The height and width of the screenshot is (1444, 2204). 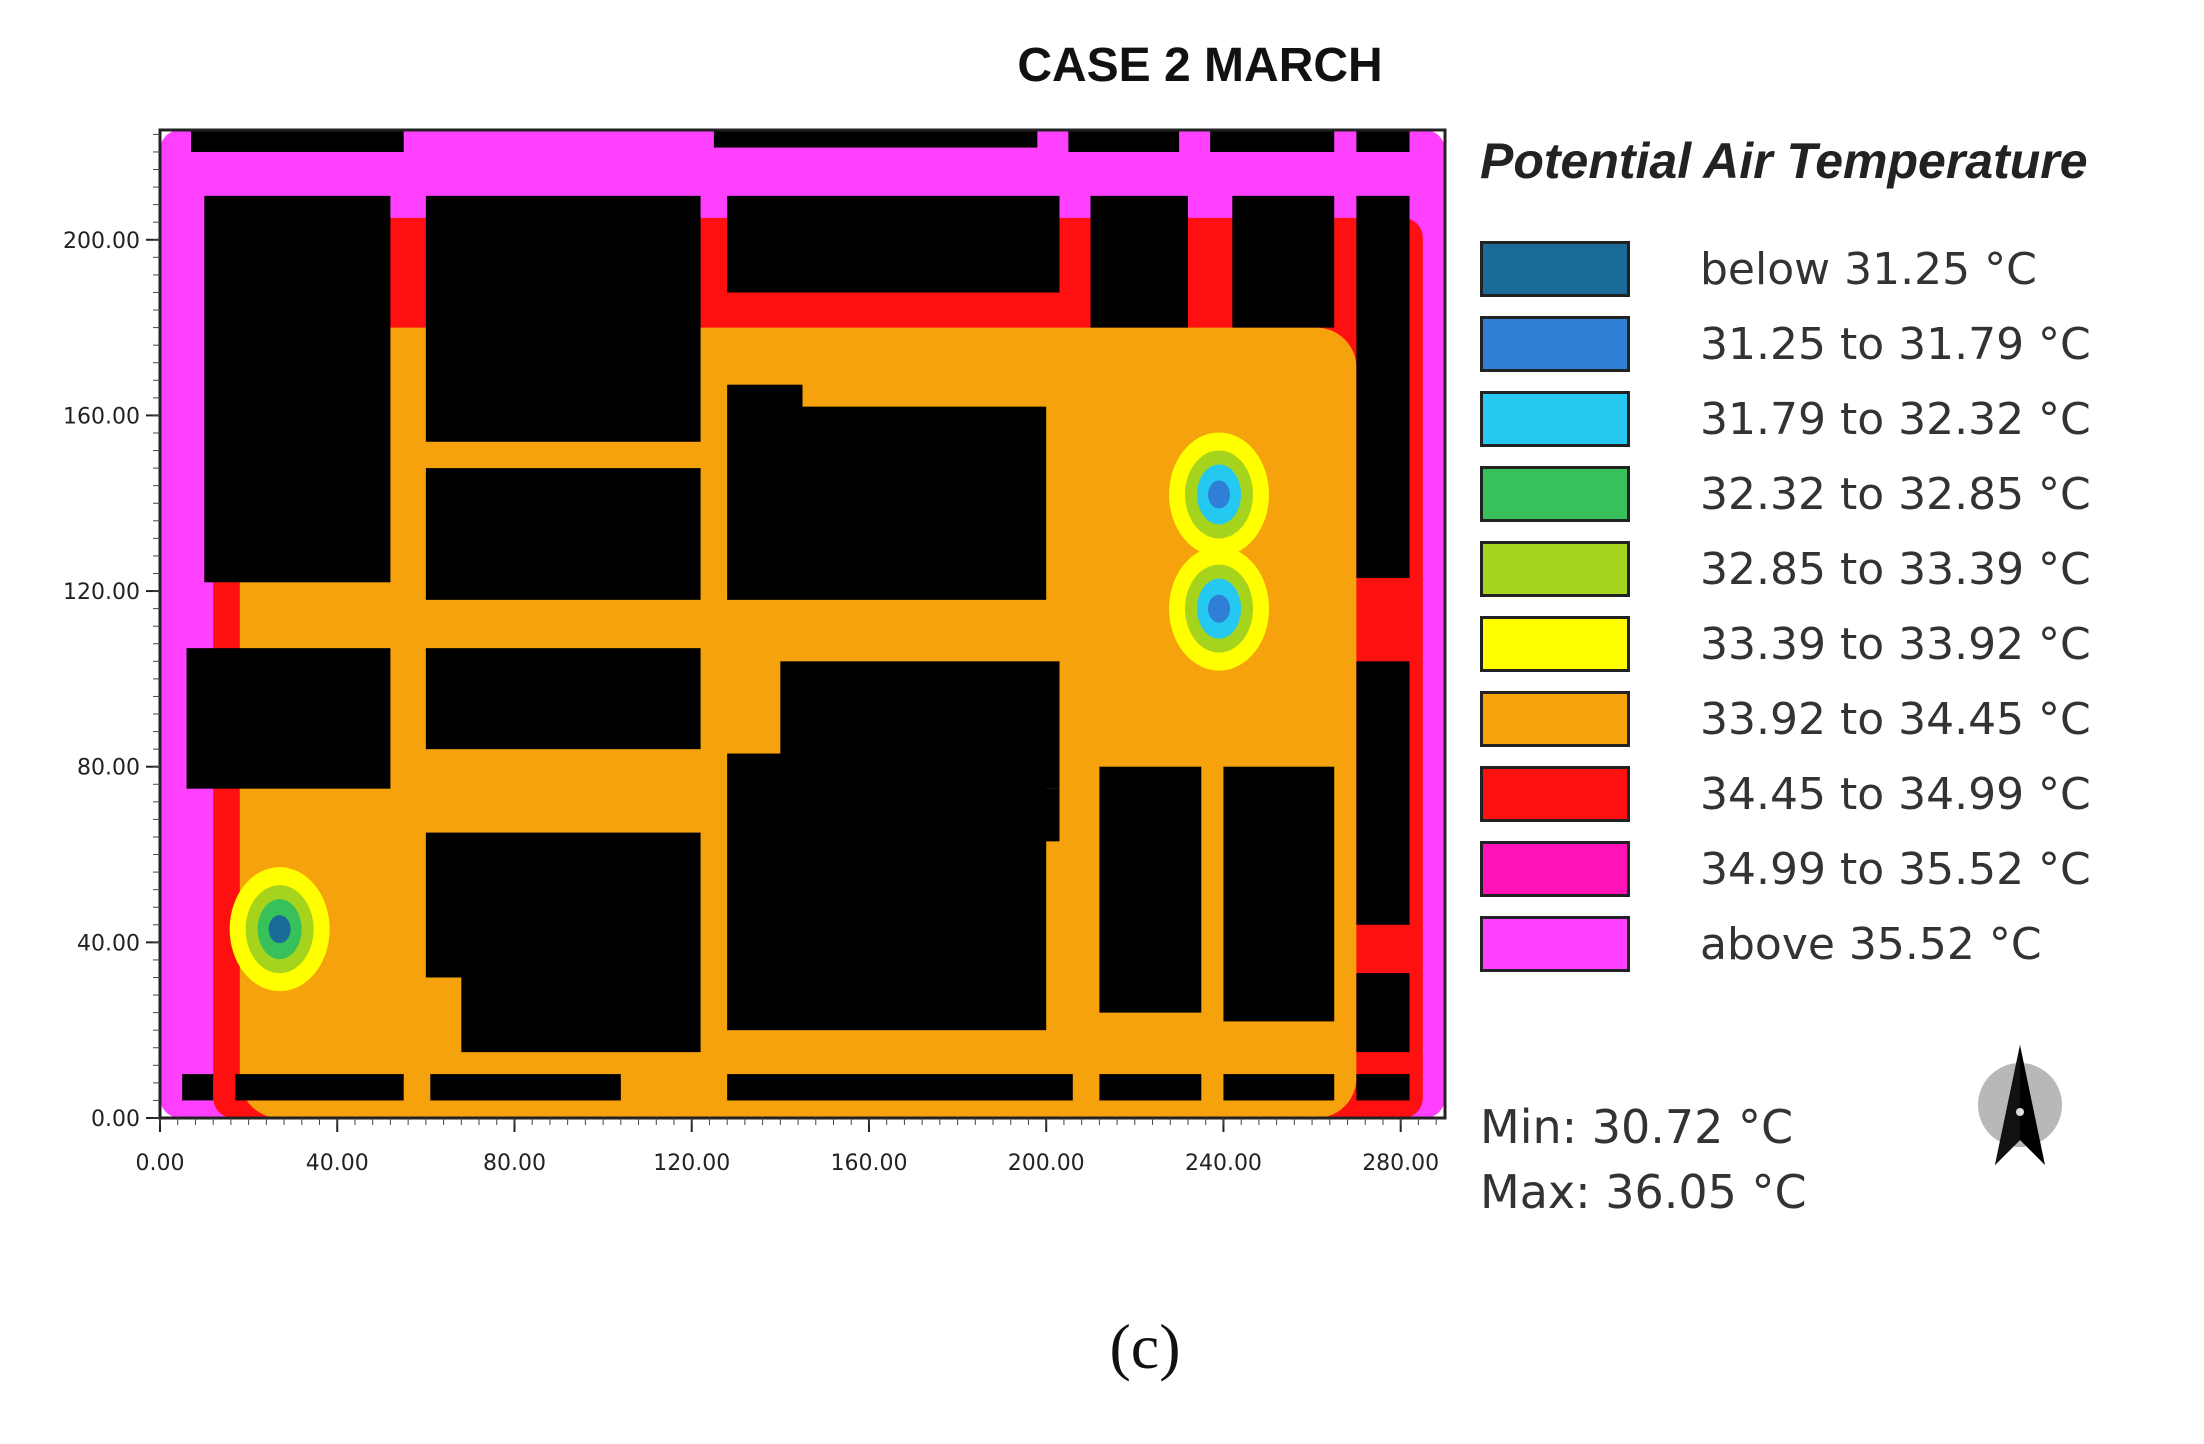 What do you see at coordinates (1400, 1163) in the screenshot?
I see `x-tick-label: 280.00` at bounding box center [1400, 1163].